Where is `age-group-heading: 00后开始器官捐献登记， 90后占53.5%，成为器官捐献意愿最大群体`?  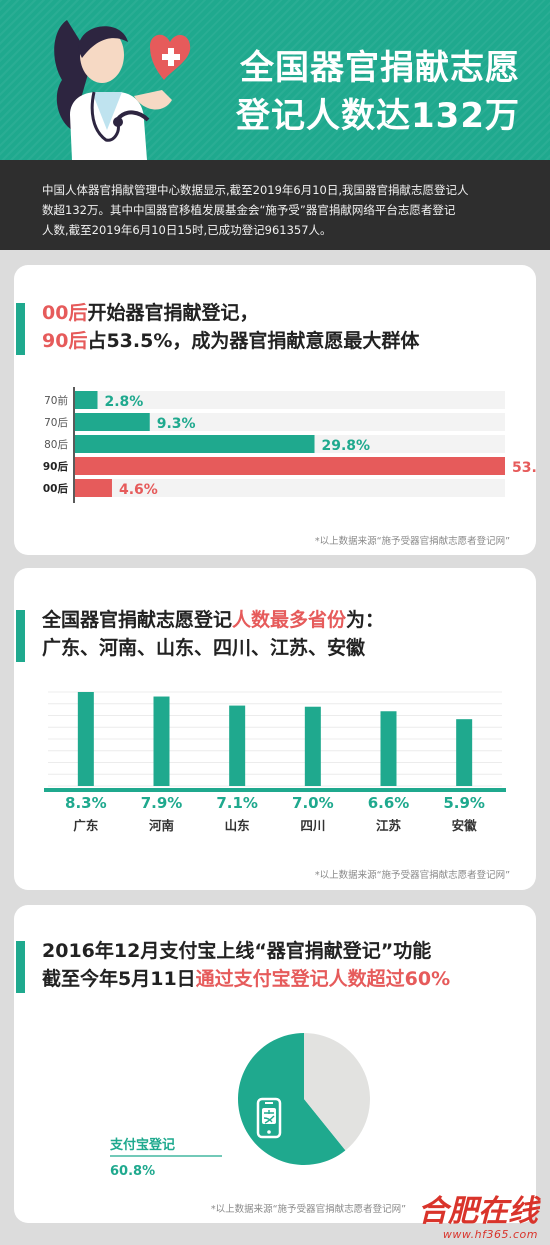
age-group-heading: 00后开始器官捐献登记， 90后占53.5%，成为器官捐献意愿最大群体 is located at coordinates (218, 327).